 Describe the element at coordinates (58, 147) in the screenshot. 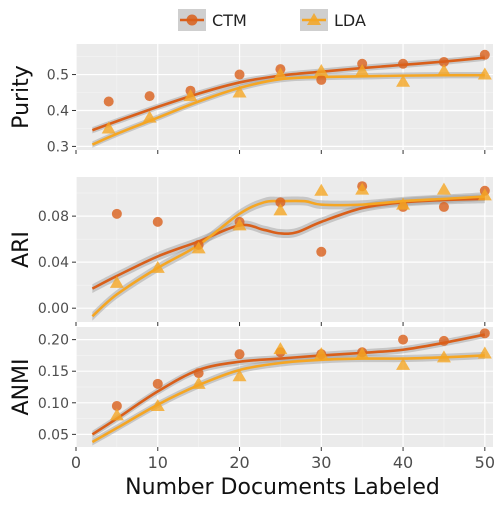

I see `y-tick-label: 0.3` at that location.